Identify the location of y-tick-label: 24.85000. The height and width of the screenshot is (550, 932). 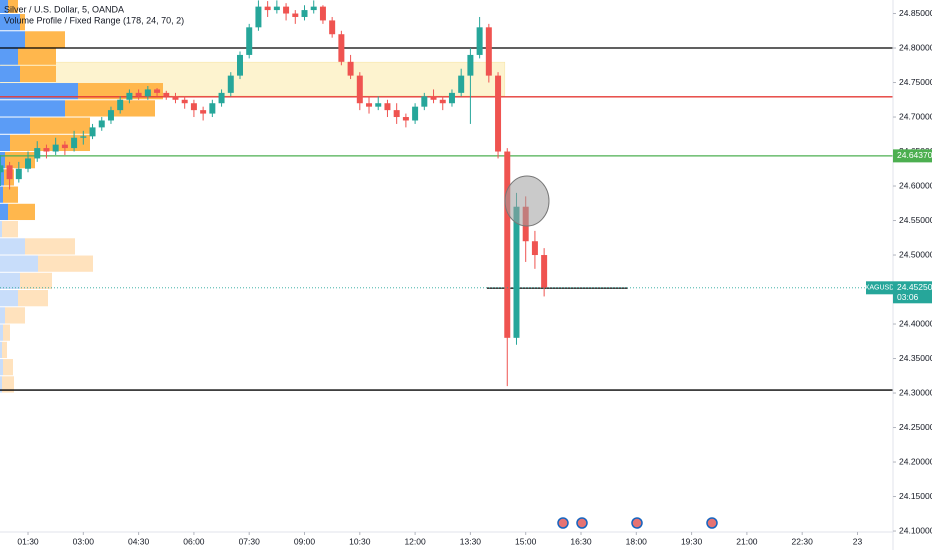
(915, 13).